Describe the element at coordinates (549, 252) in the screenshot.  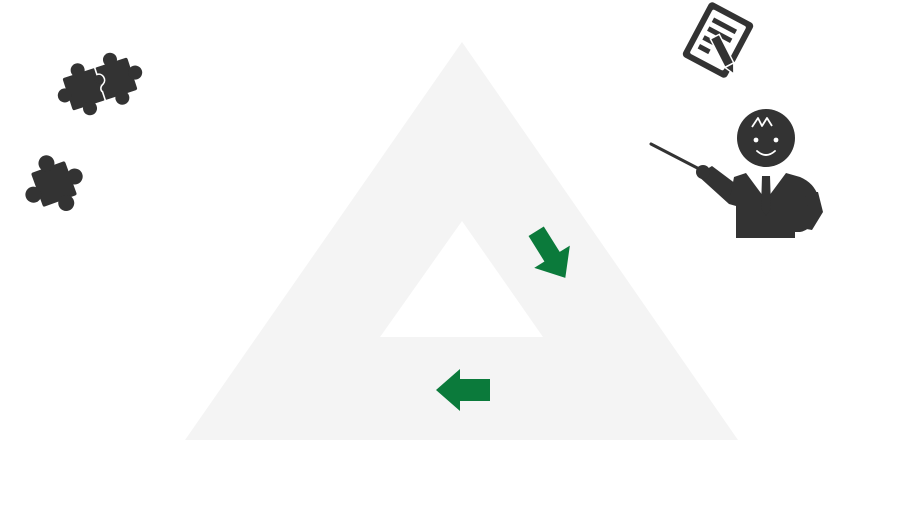
I see `arrow-down-right-icon` at that location.